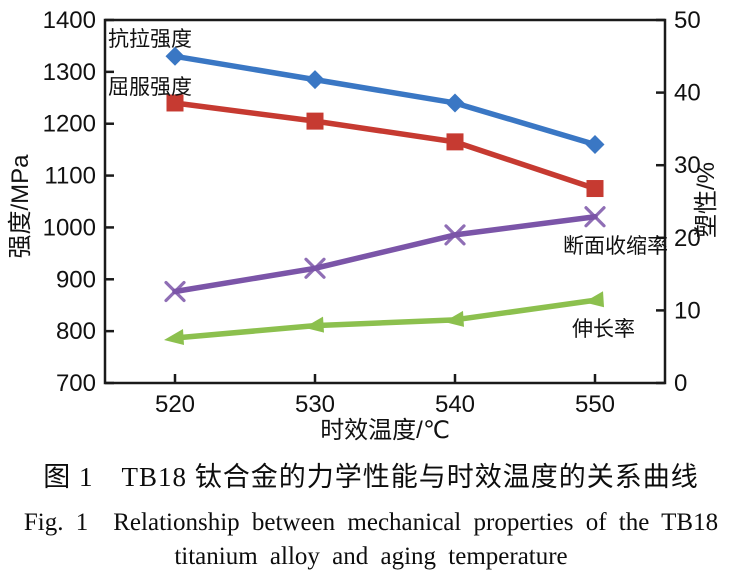  What do you see at coordinates (687, 165) in the screenshot?
I see `right-axis-tick-label: 30` at bounding box center [687, 165].